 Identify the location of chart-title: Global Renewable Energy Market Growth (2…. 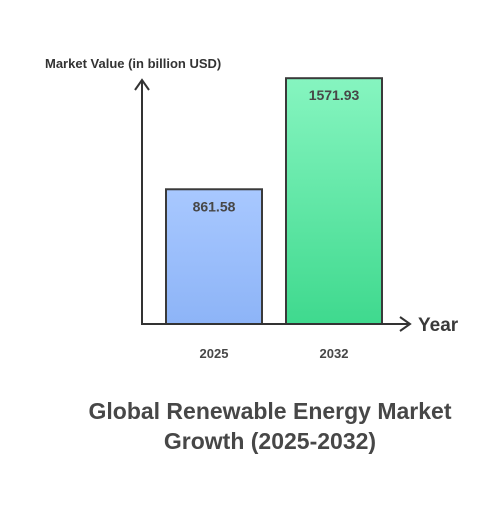
(270, 426).